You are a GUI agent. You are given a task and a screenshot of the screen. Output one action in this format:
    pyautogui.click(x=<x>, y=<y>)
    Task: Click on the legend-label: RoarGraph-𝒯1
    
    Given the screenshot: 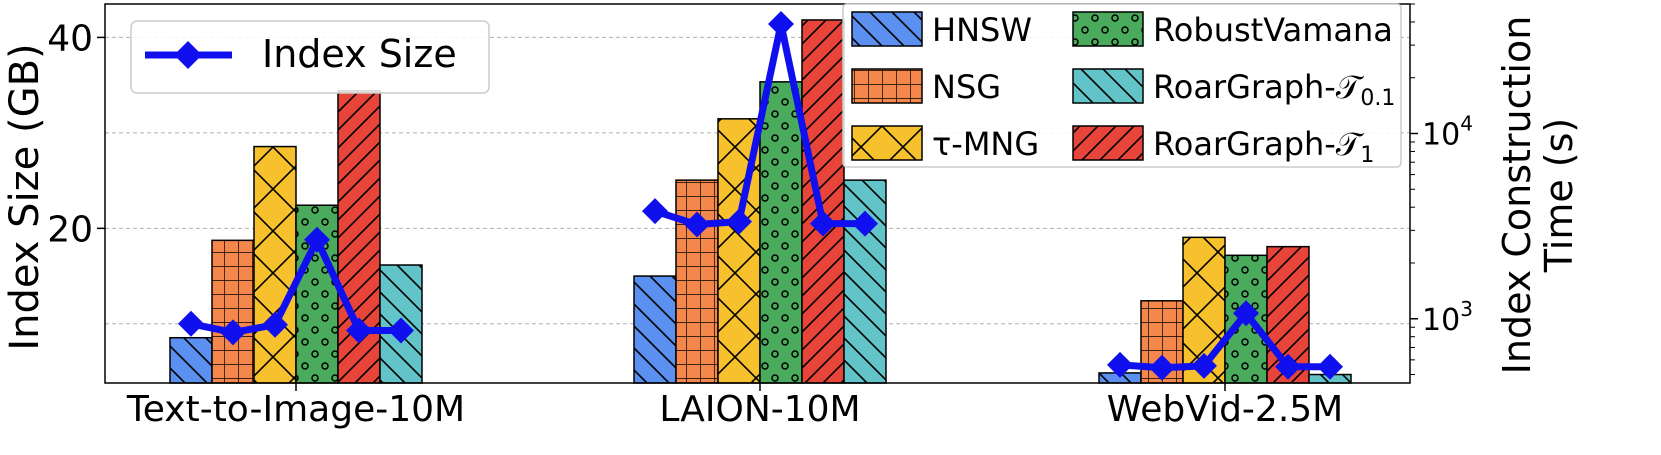 What is the action you would take?
    pyautogui.click(x=1263, y=146)
    